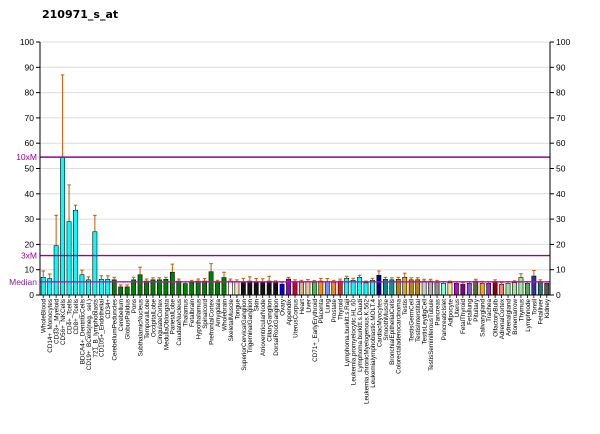 Image resolution: width=600 pixels, height=434 pixels. I want to click on x-axis-label: CD105+_Endothelial, so click(102, 328).